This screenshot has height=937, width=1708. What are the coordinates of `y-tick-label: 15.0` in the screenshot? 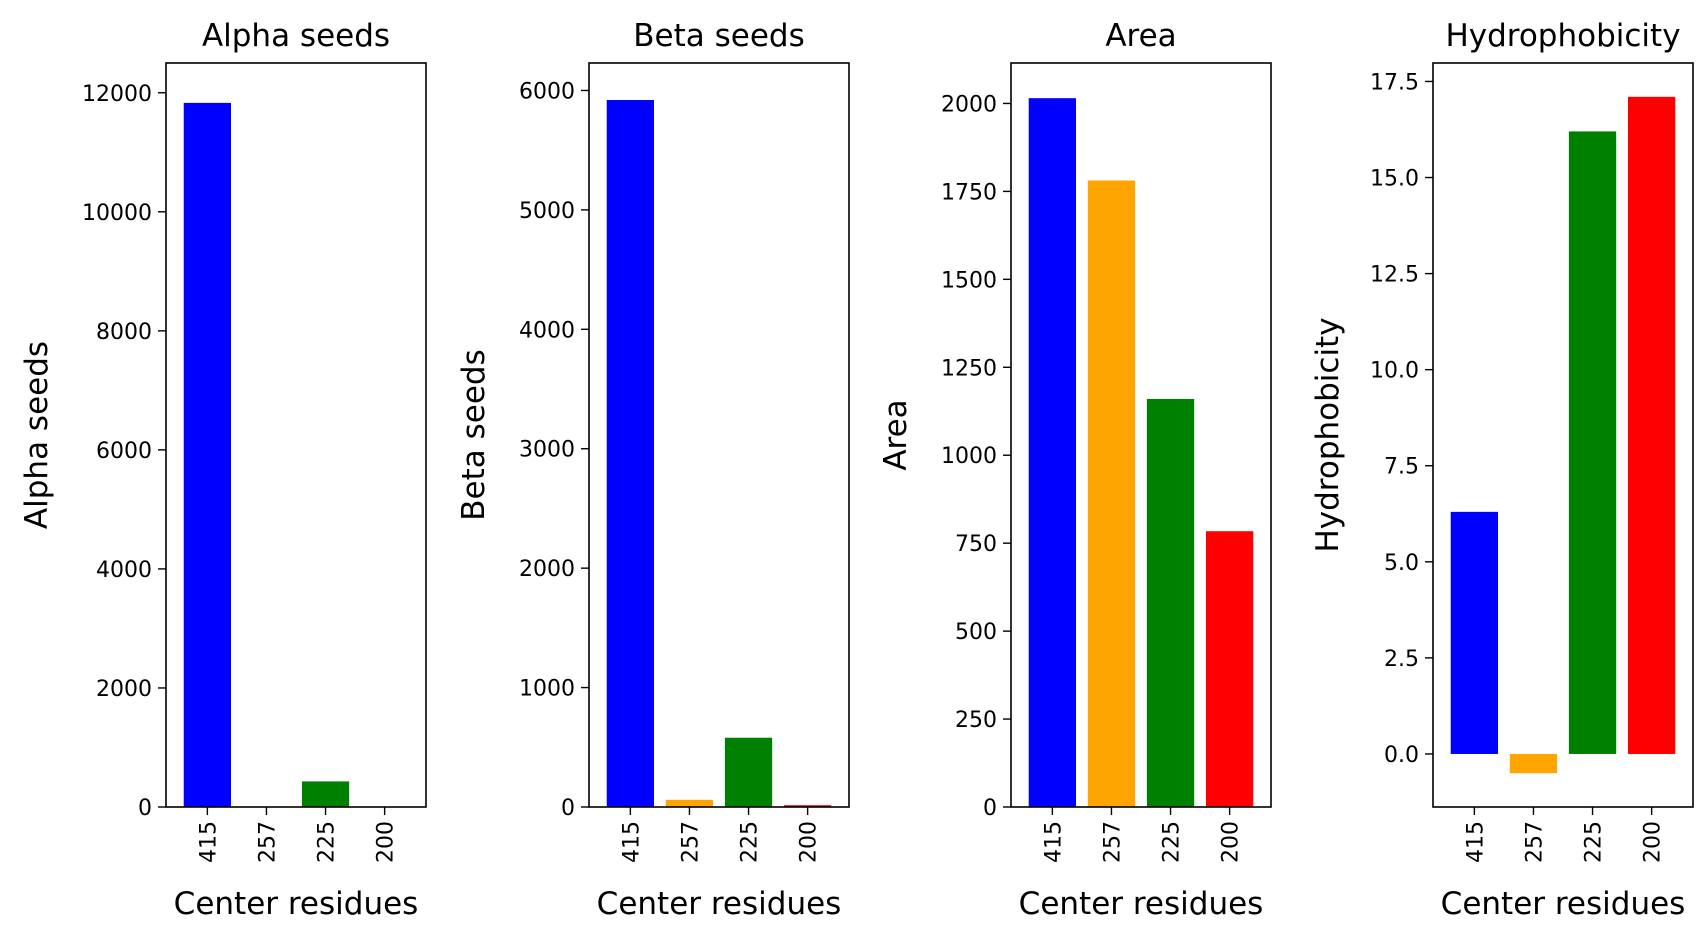 It's located at (1394, 179).